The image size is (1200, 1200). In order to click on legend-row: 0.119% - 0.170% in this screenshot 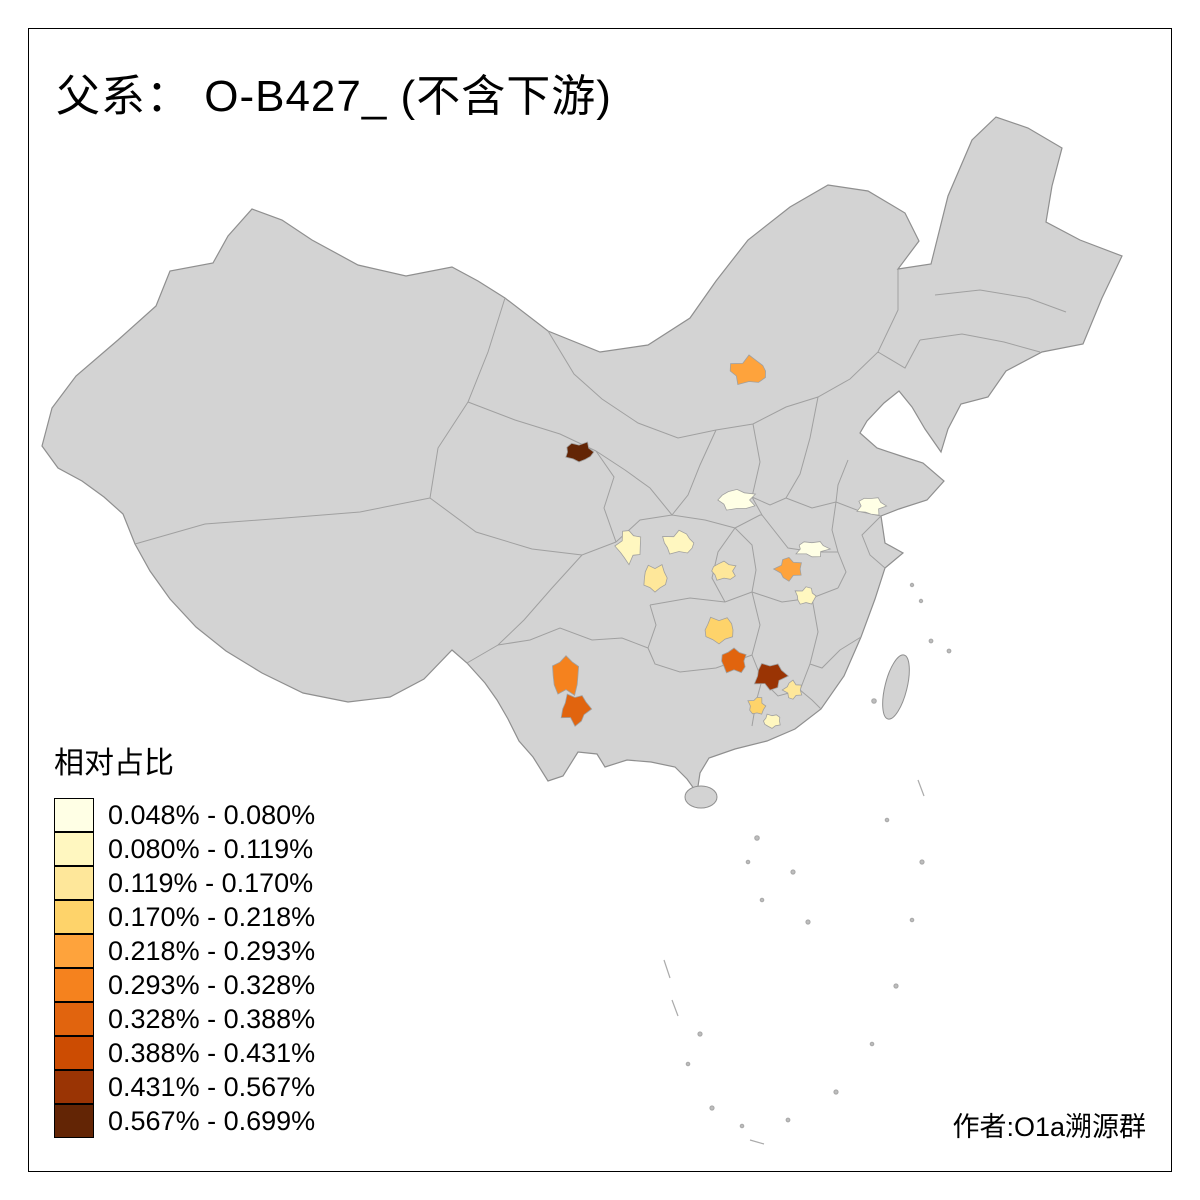, I will do `click(184, 882)`.